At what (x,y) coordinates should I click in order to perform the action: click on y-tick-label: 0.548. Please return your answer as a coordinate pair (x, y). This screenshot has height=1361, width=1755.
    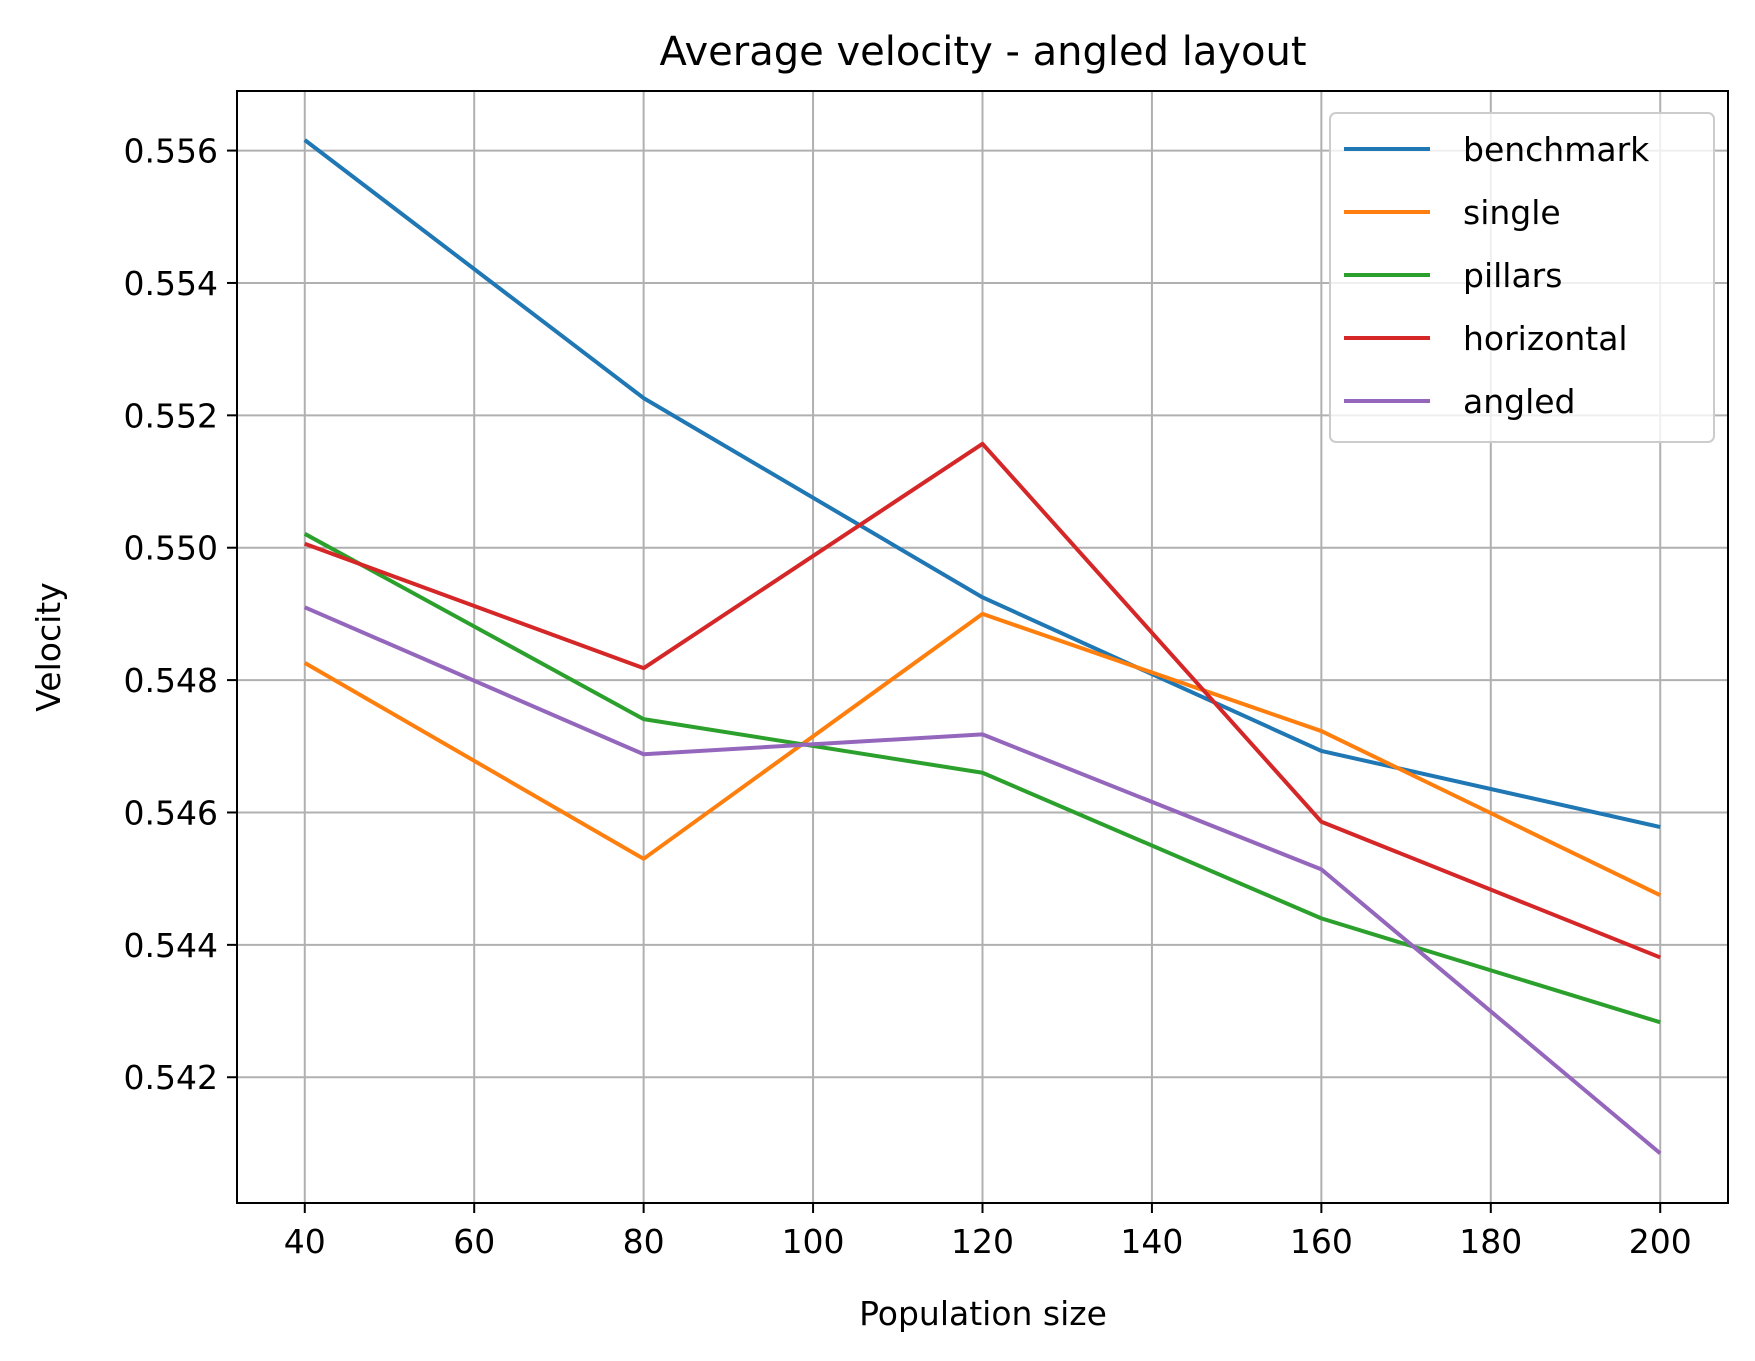
    Looking at the image, I should click on (171, 680).